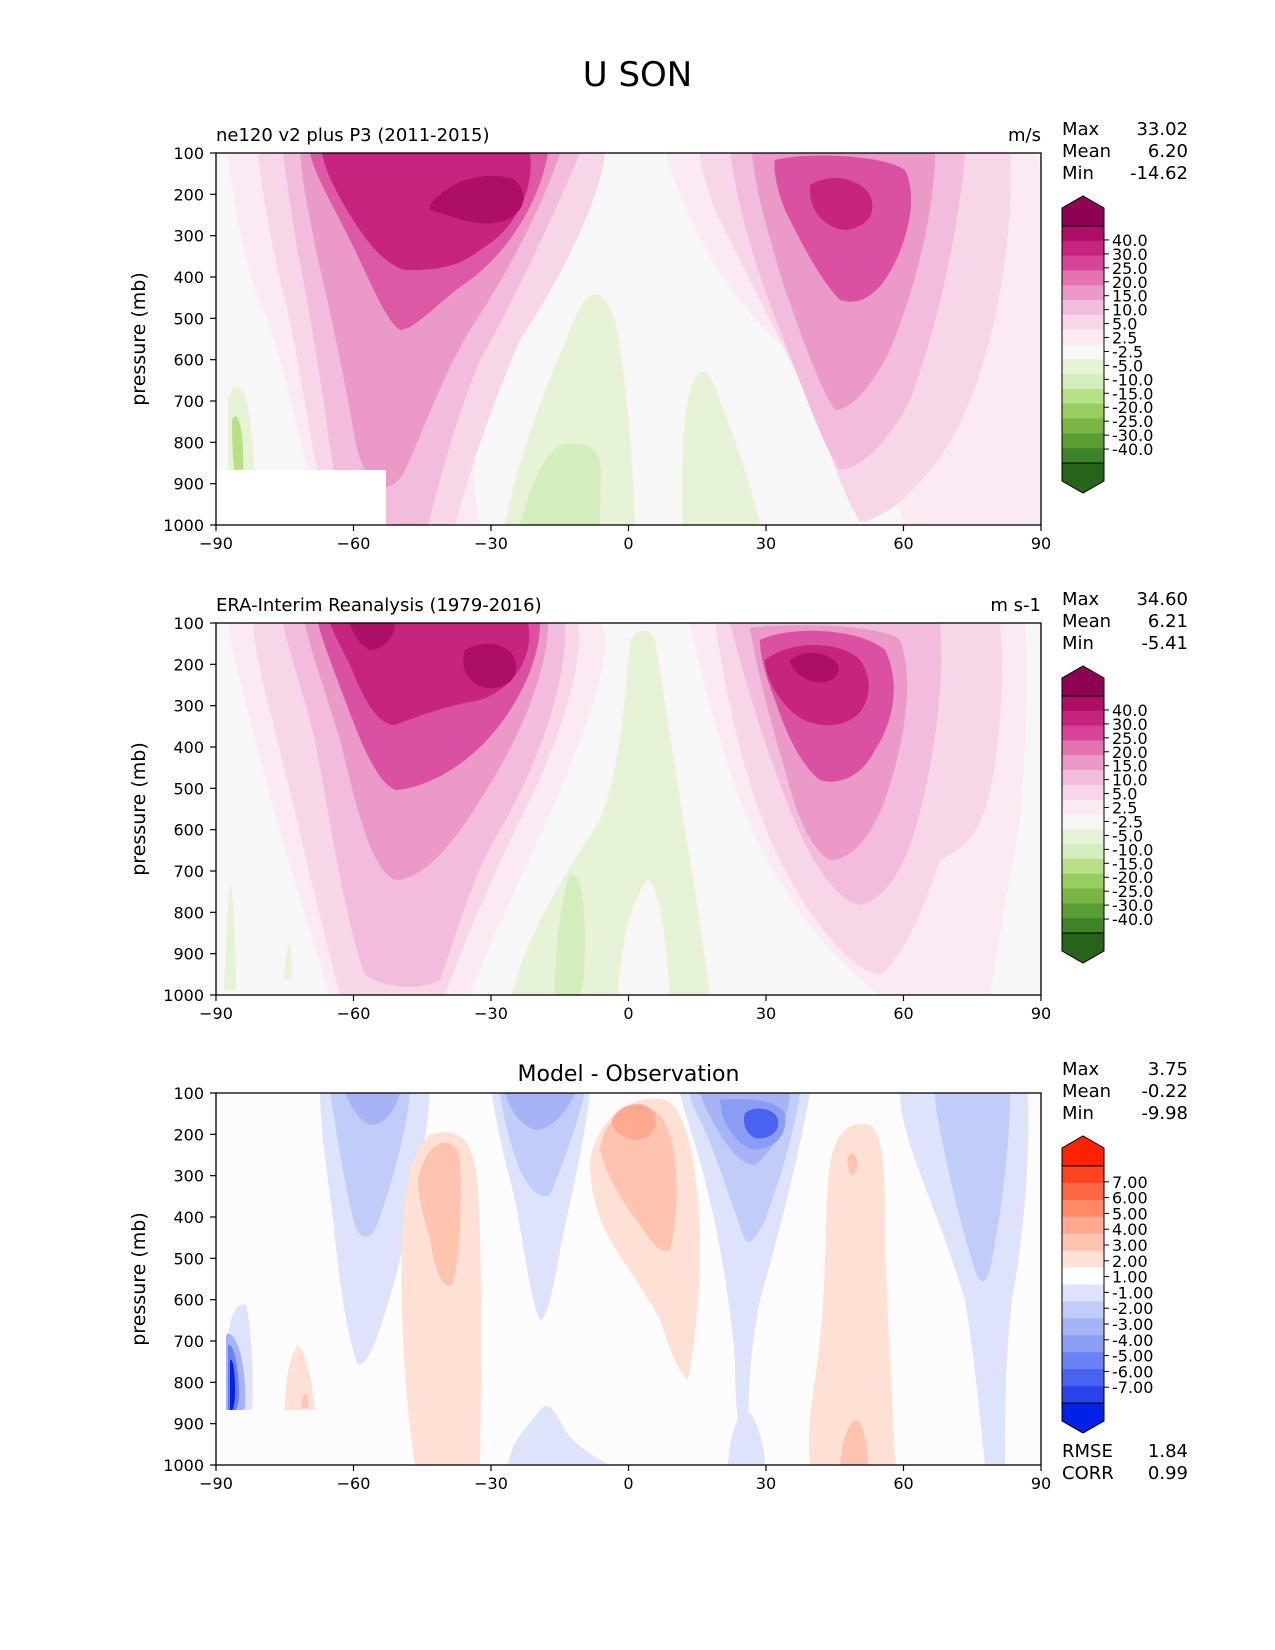 The image size is (1275, 1650). I want to click on colorbar-label: -10.0, so click(1132, 379).